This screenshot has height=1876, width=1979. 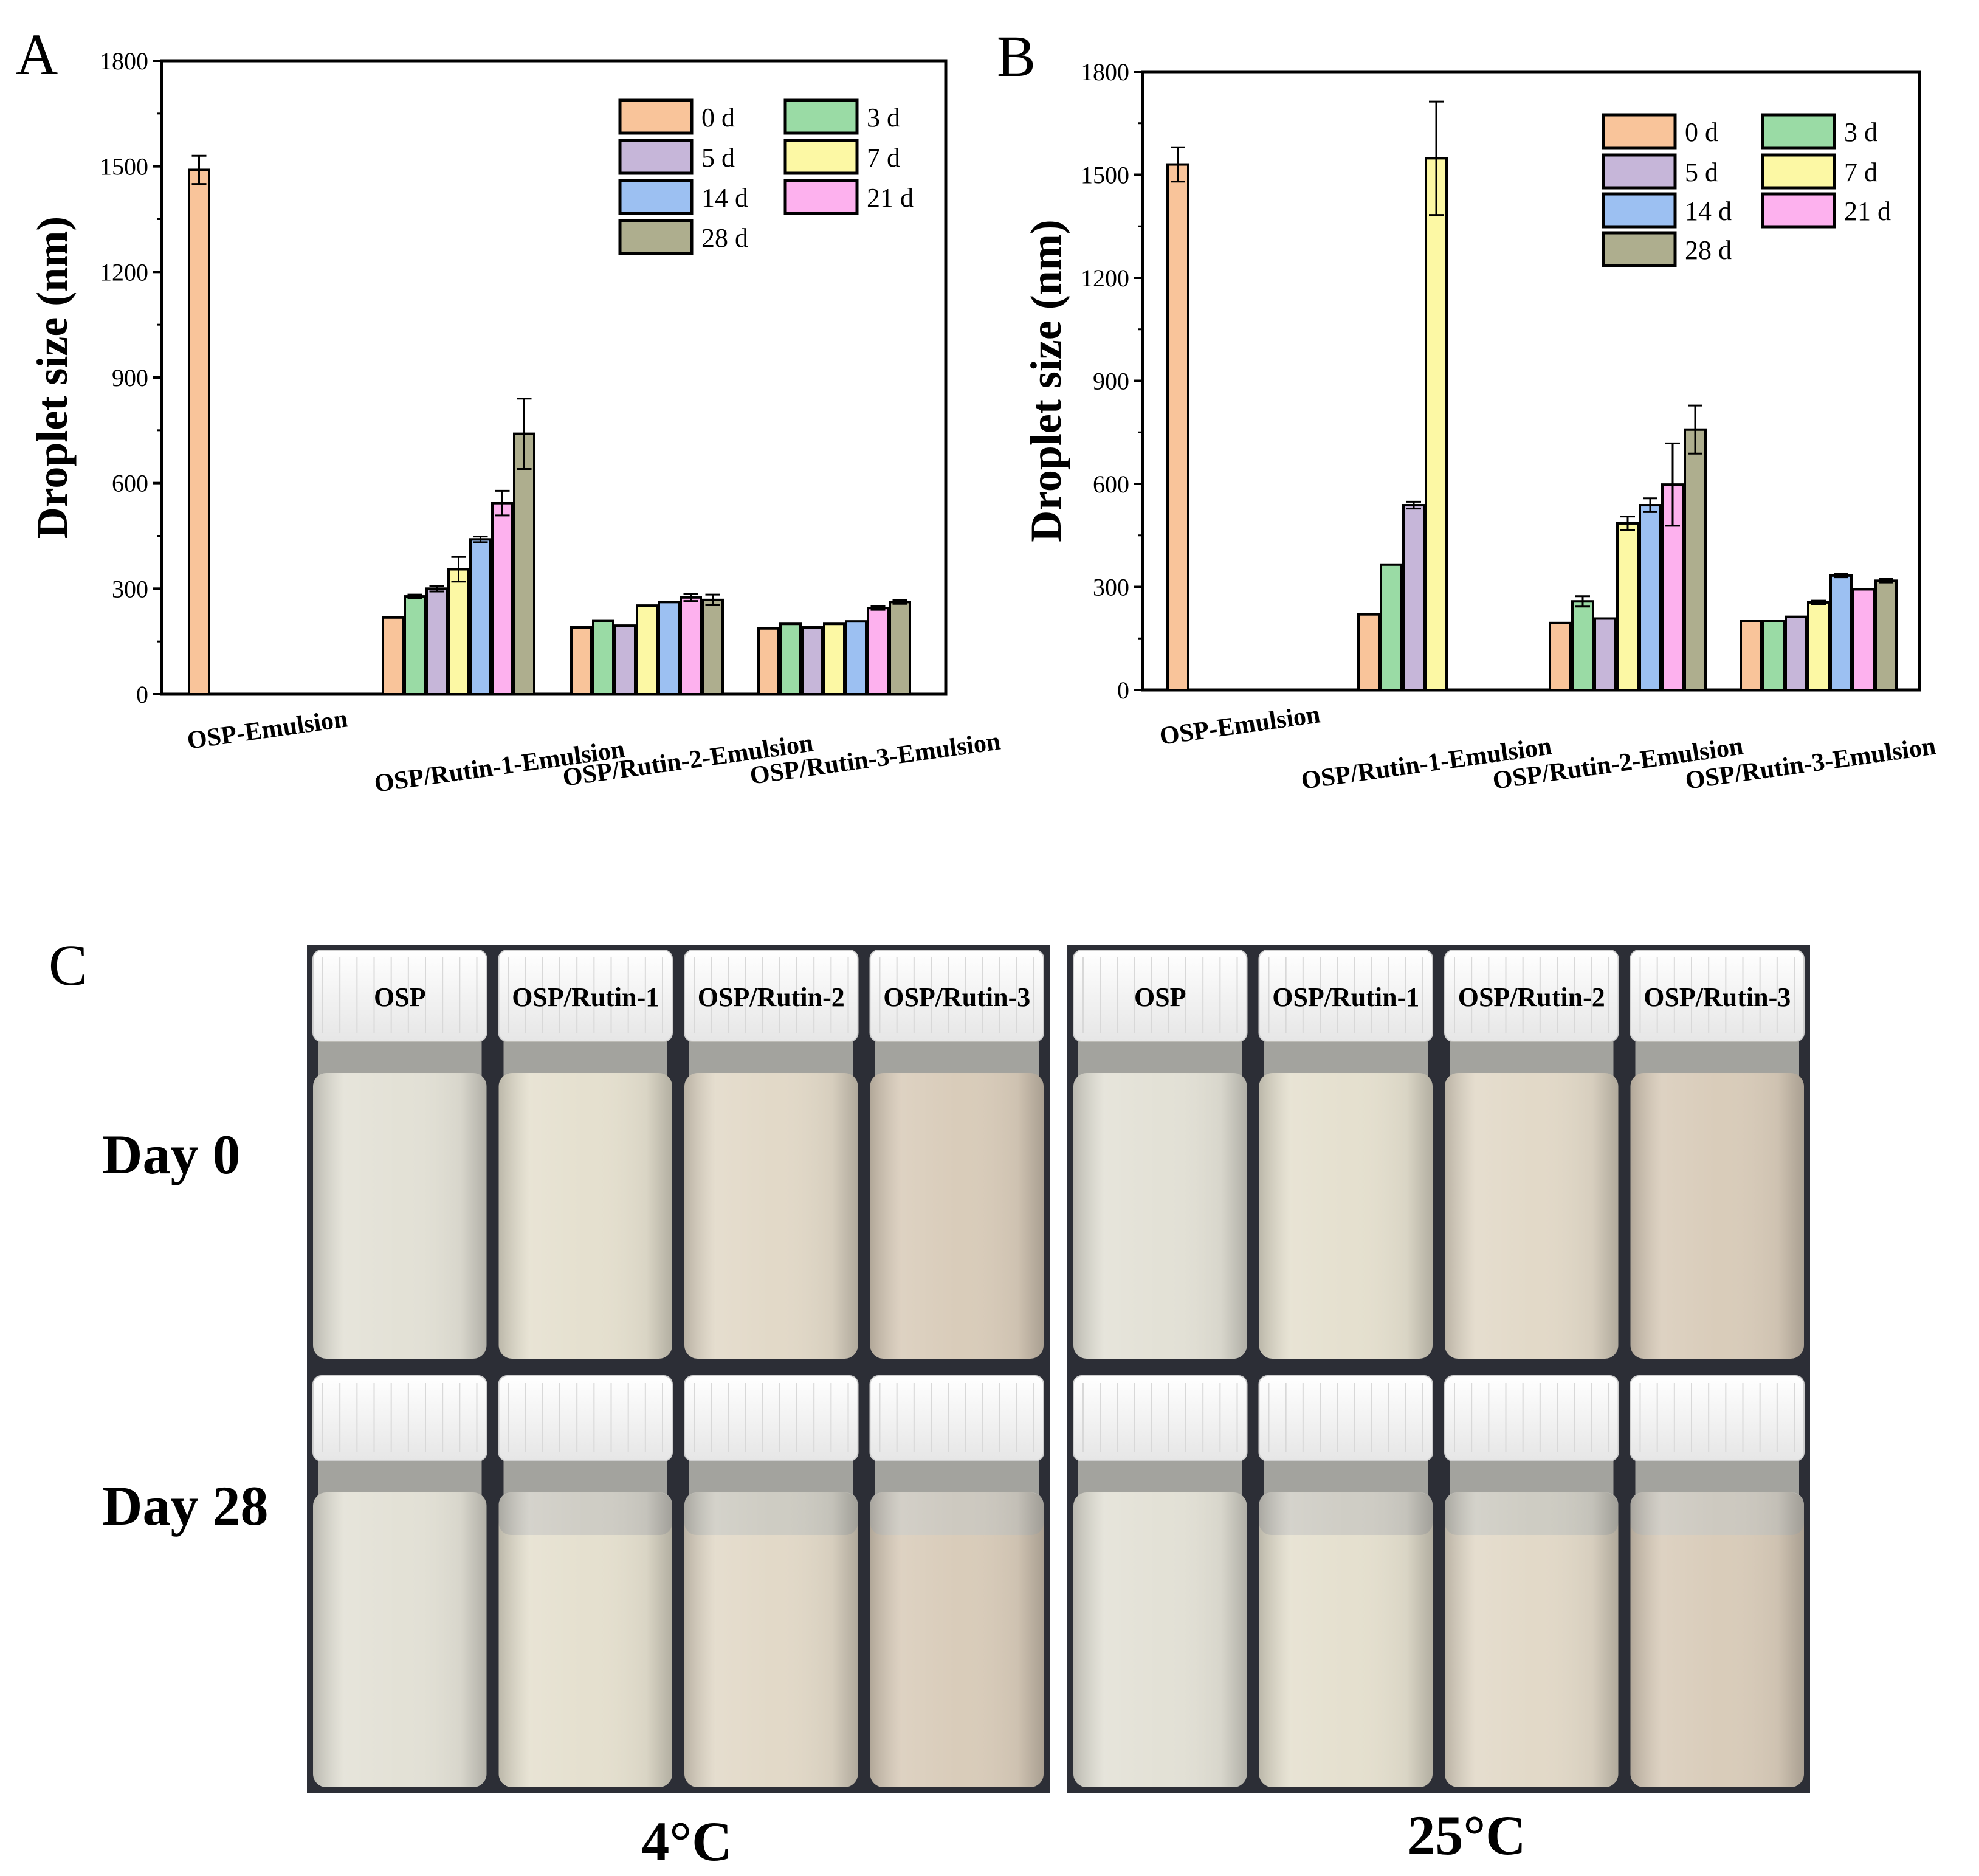 I want to click on panel-label: C, so click(x=68, y=965).